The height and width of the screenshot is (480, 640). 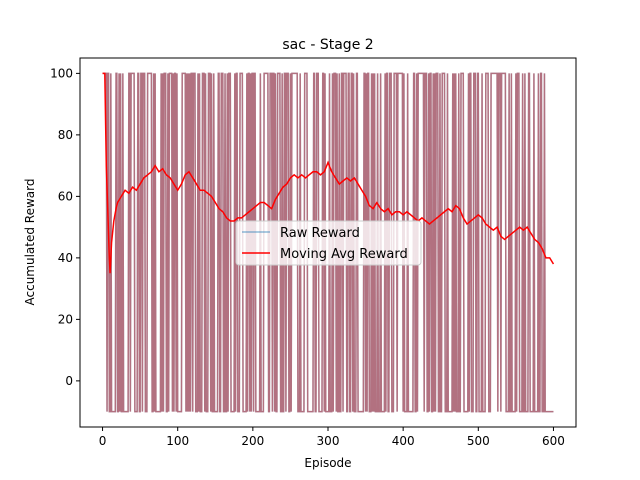 What do you see at coordinates (103, 441) in the screenshot?
I see `x-tick-label: 0` at bounding box center [103, 441].